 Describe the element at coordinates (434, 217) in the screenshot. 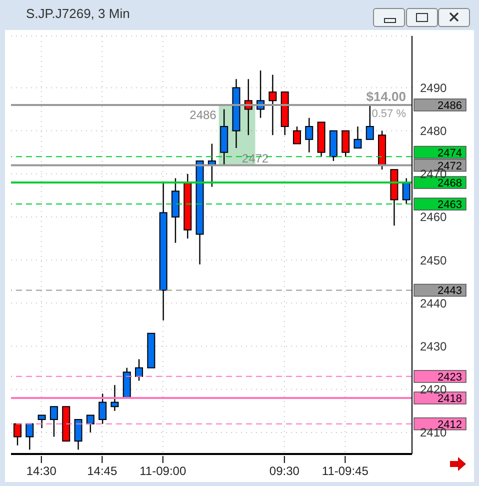

I see `y-tick-label: 2460` at that location.